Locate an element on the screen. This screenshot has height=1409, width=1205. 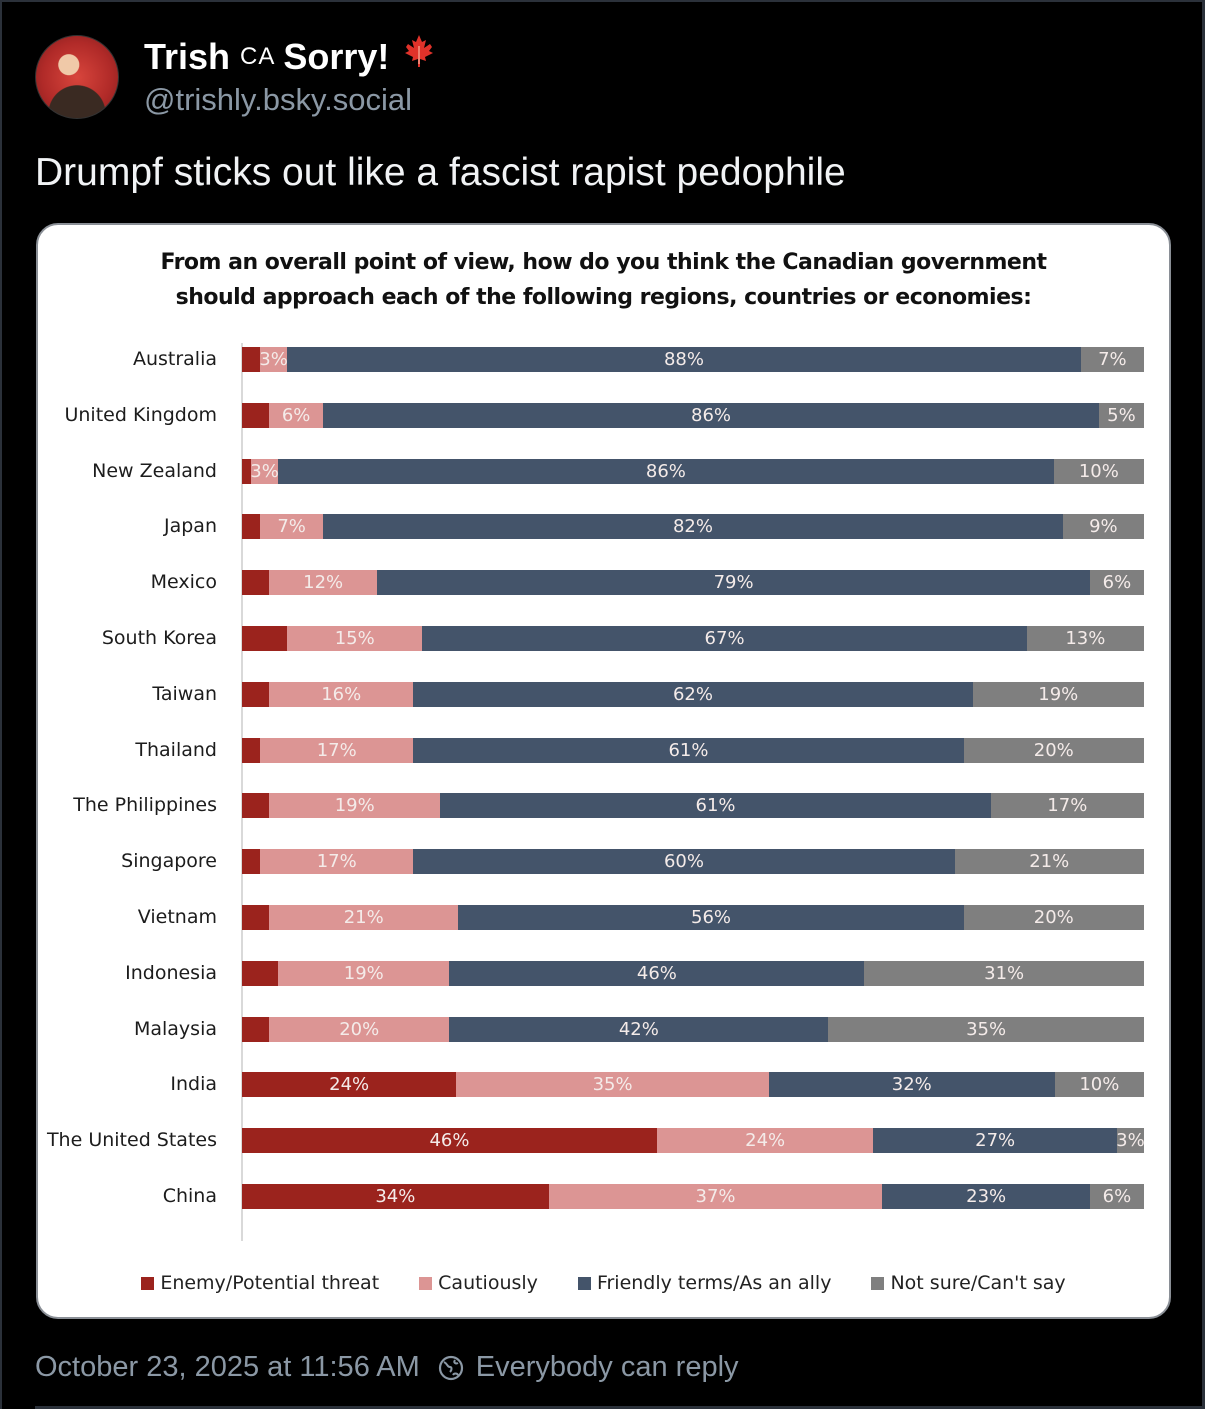
category-label: Indonesia is located at coordinates (171, 972).